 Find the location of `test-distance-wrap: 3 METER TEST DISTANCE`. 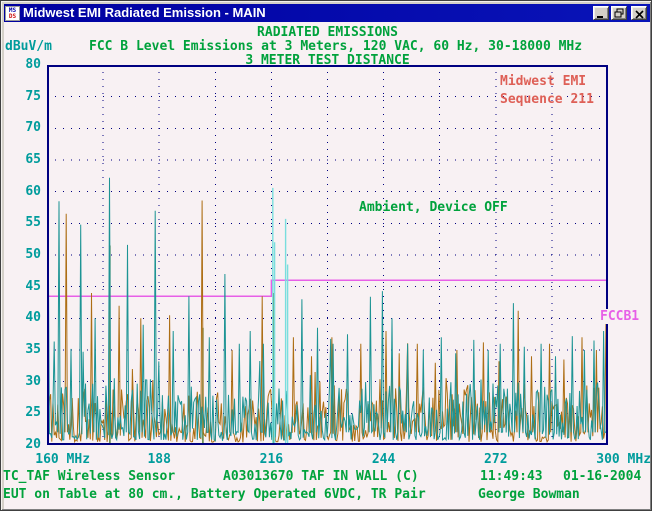

test-distance-wrap: 3 METER TEST DISTANCE is located at coordinates (327, 60).